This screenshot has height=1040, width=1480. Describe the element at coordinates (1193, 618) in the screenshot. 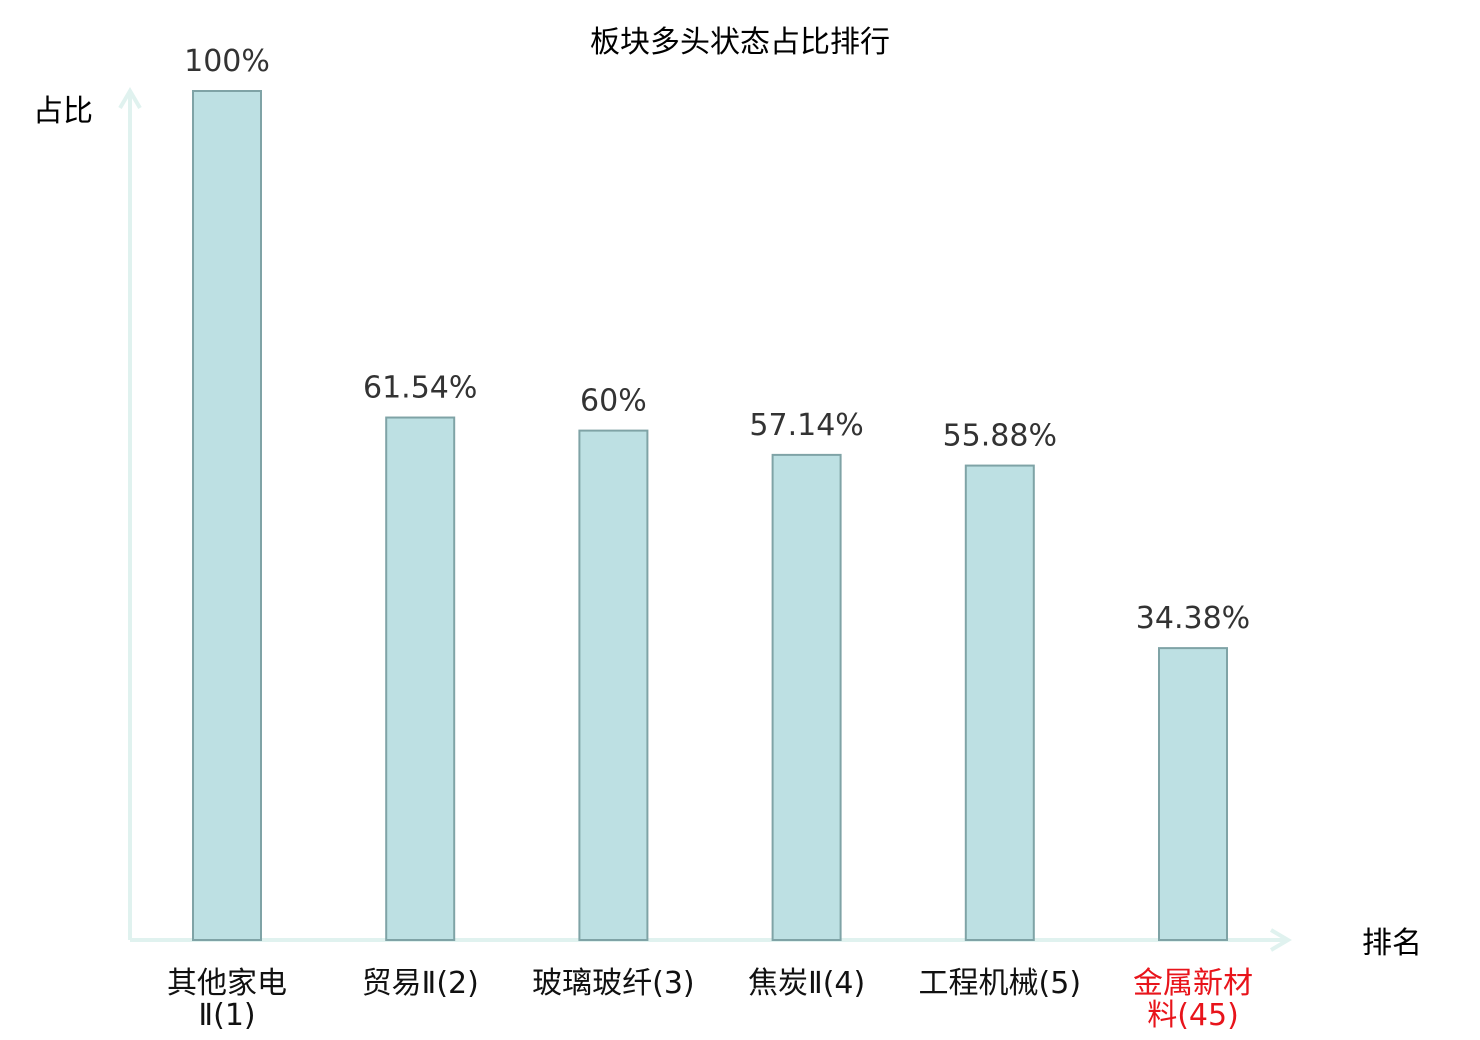

I see `value-label-6: 34.38%` at that location.